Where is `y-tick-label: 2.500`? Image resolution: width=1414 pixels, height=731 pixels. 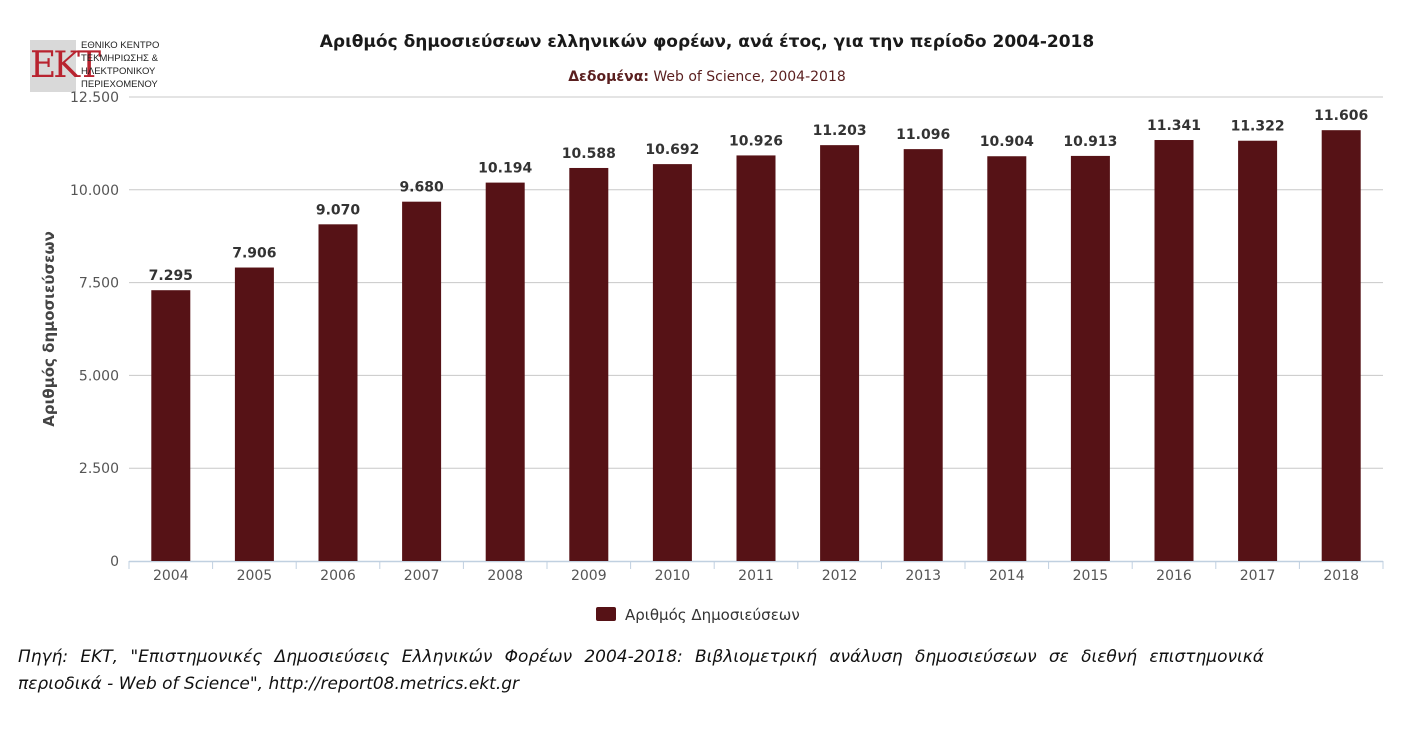 y-tick-label: 2.500 is located at coordinates (99, 469).